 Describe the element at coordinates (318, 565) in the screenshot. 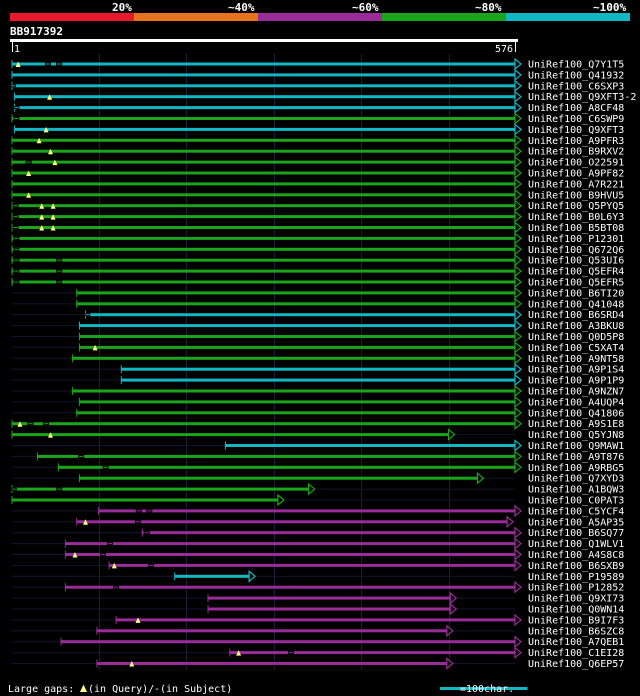

I see `hit-row: UniRef100_B6SXB9` at that location.